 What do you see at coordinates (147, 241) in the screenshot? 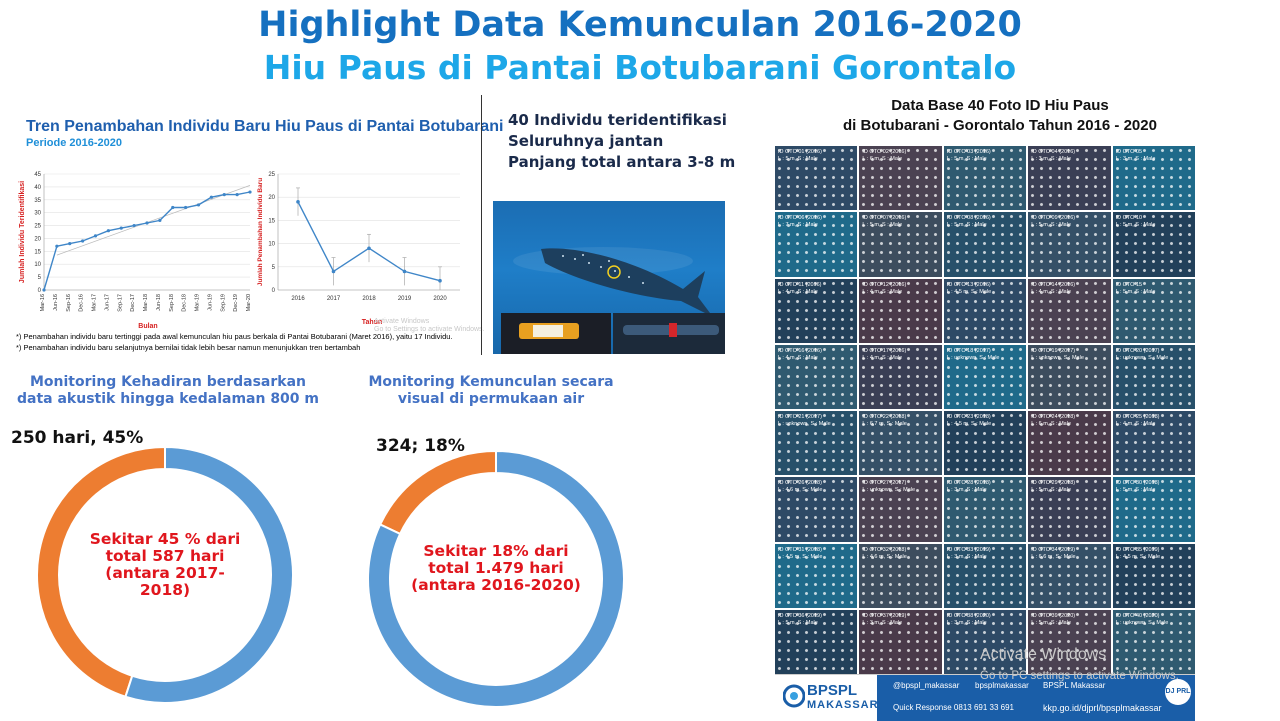
I see `series-line` at bounding box center [147, 241].